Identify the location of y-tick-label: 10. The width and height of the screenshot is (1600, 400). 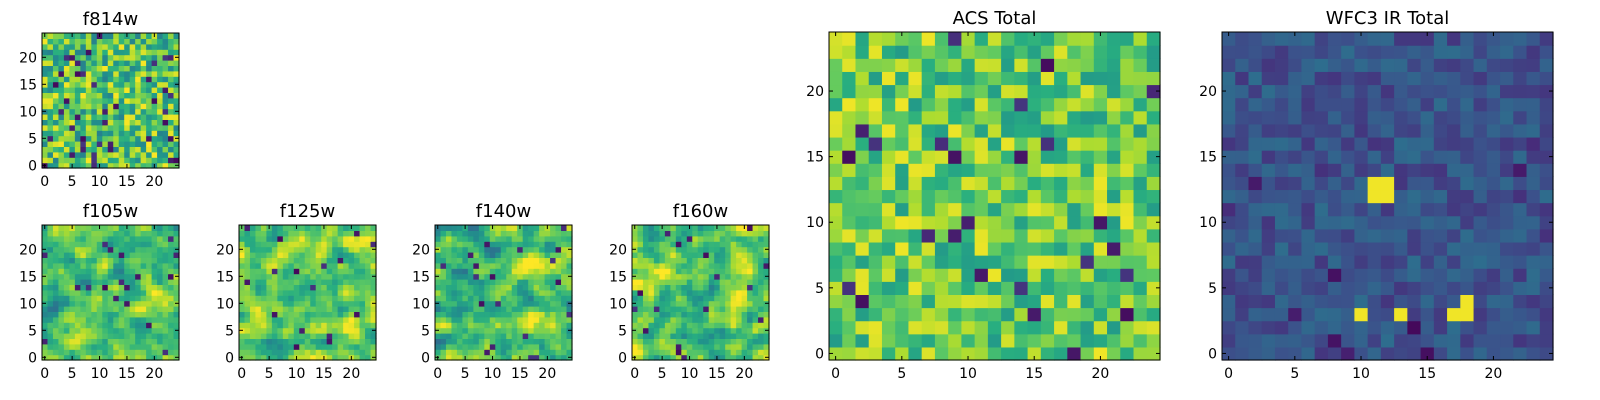
(815, 223).